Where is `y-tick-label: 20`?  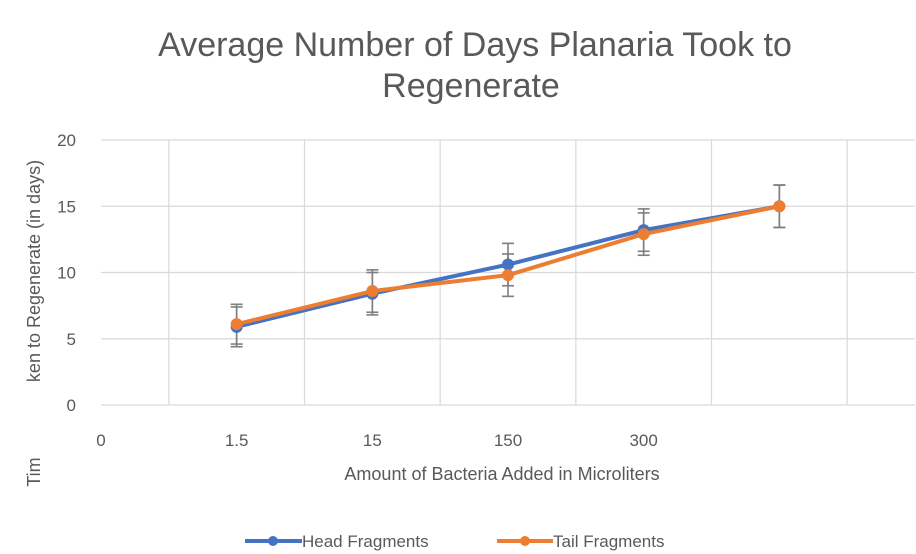 y-tick-label: 20 is located at coordinates (66, 140).